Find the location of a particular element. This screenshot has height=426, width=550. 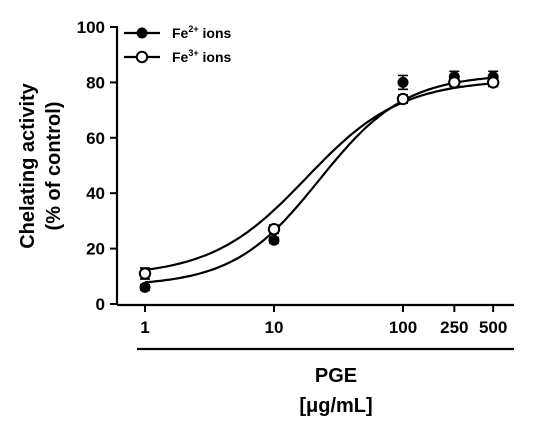

x-tick-label: 10 is located at coordinates (274, 327).